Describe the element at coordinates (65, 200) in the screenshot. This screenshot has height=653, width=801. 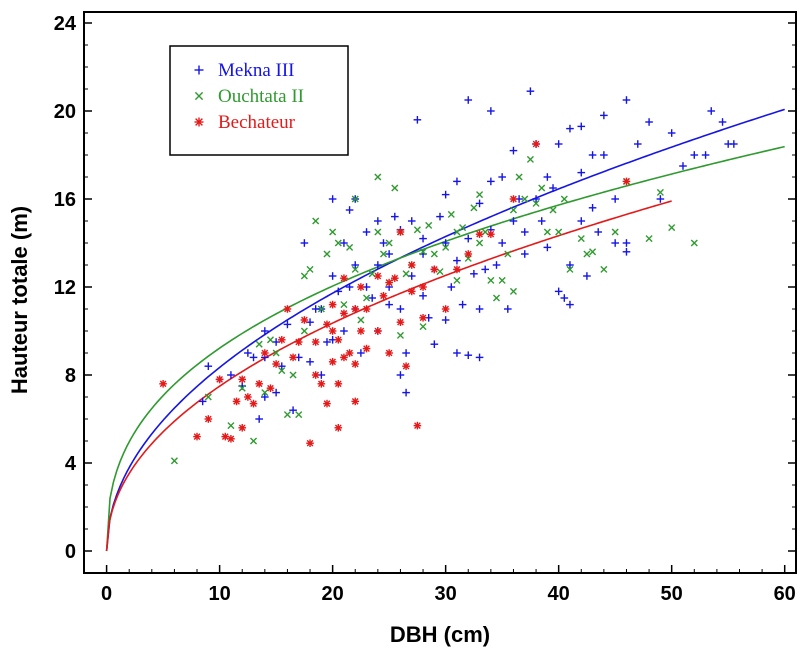
I see `y-tick-label: 16` at that location.